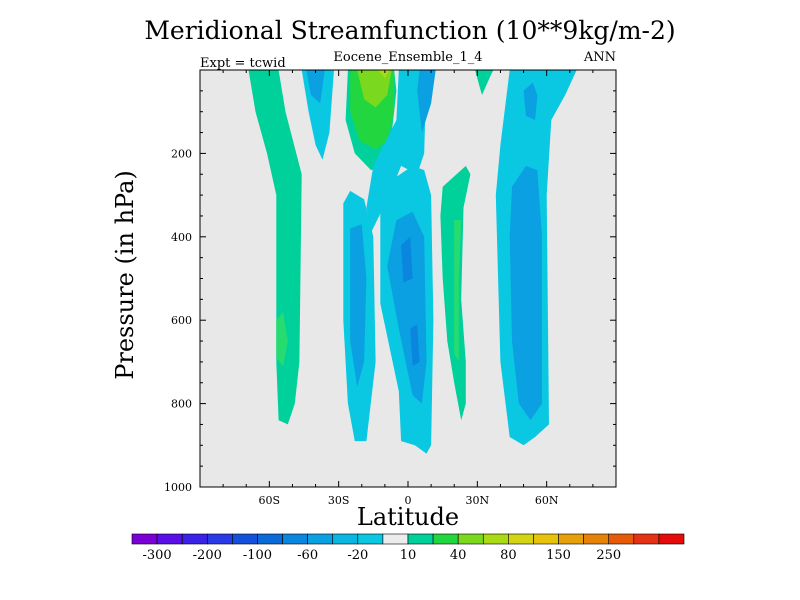 The height and width of the screenshot is (600, 800). I want to click on colorbar-label: 150, so click(558, 555).